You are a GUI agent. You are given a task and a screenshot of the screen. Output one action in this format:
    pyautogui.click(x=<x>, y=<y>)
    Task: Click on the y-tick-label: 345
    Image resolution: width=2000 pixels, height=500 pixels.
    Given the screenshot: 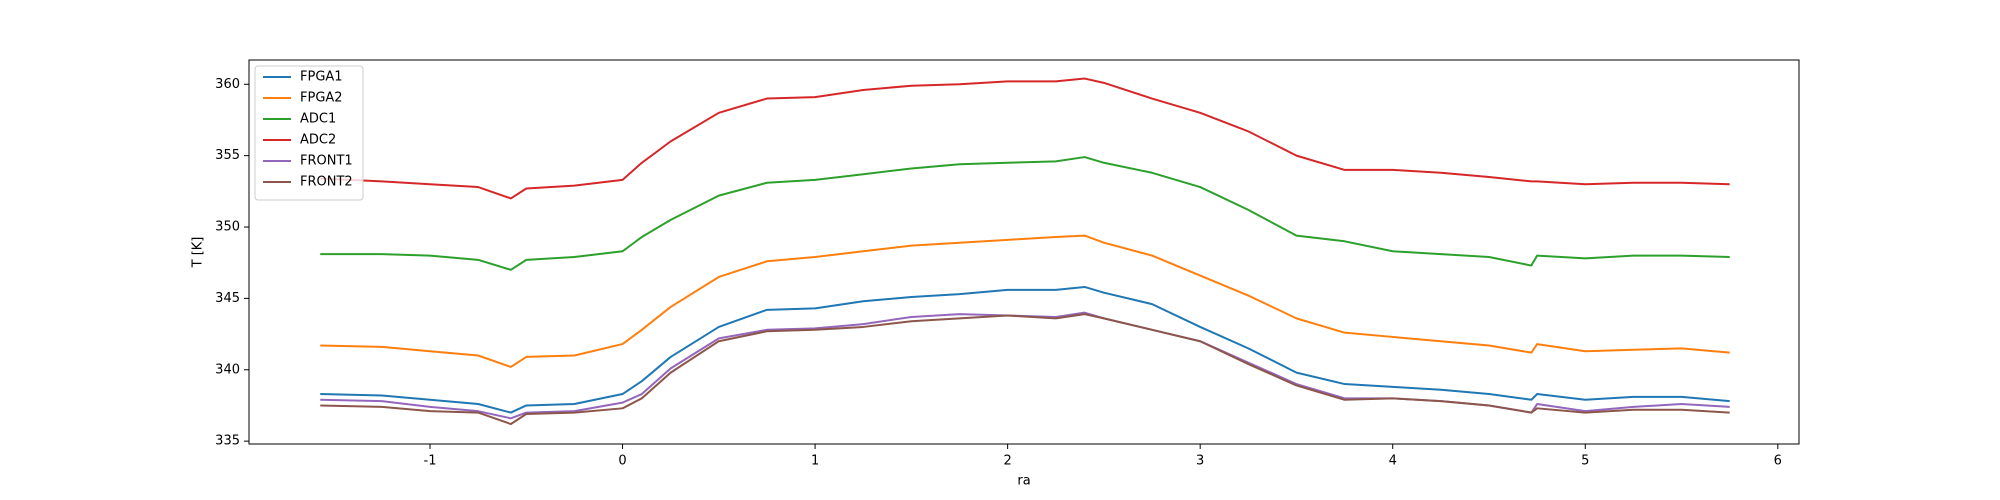 What is the action you would take?
    pyautogui.click(x=227, y=298)
    